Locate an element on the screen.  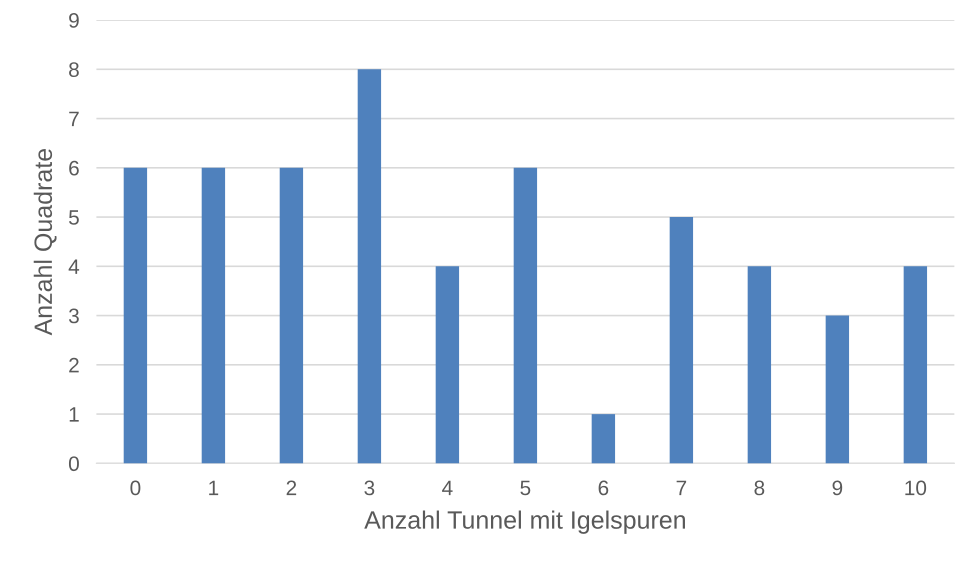
y-tick-label: 5 is located at coordinates (73, 217).